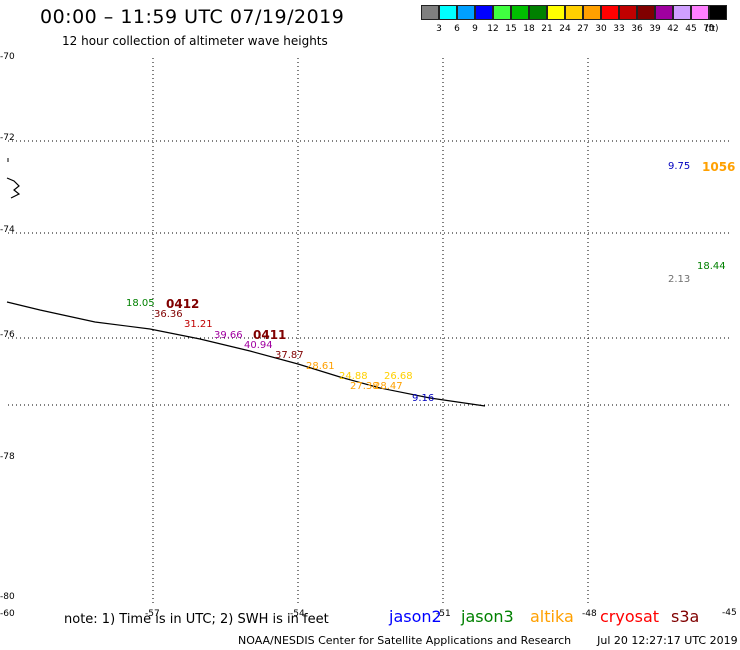 The width and height of the screenshot is (740, 650). What do you see at coordinates (487, 616) in the screenshot?
I see `satellite-jason3: jason3` at bounding box center [487, 616].